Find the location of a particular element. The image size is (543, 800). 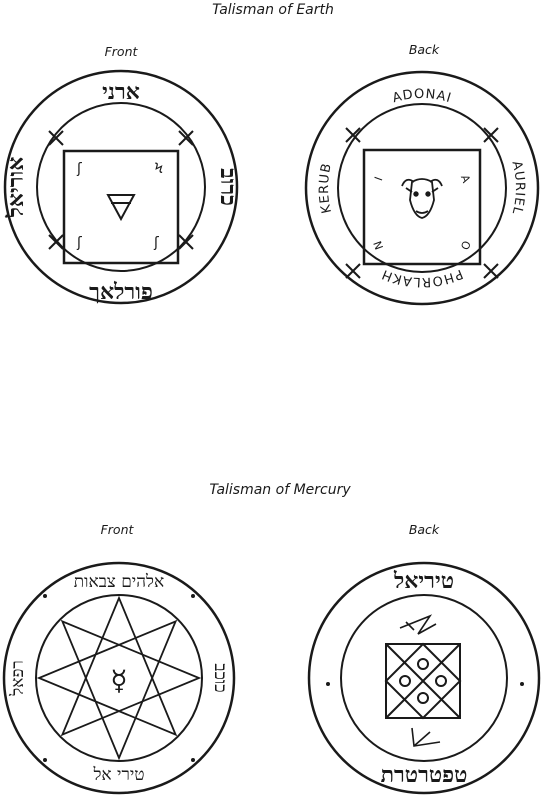

mercury-title: Talisman of Mercury is located at coordinates (280, 490).